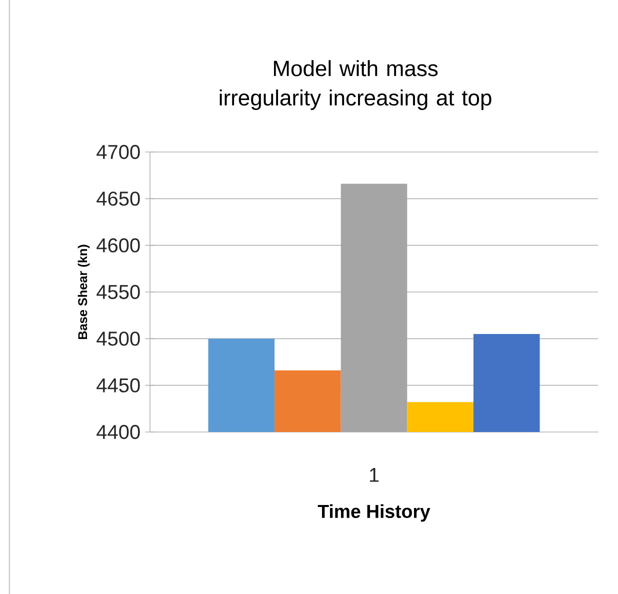 This screenshot has height=594, width=618. I want to click on y-tick-label: 4700, so click(118, 152).